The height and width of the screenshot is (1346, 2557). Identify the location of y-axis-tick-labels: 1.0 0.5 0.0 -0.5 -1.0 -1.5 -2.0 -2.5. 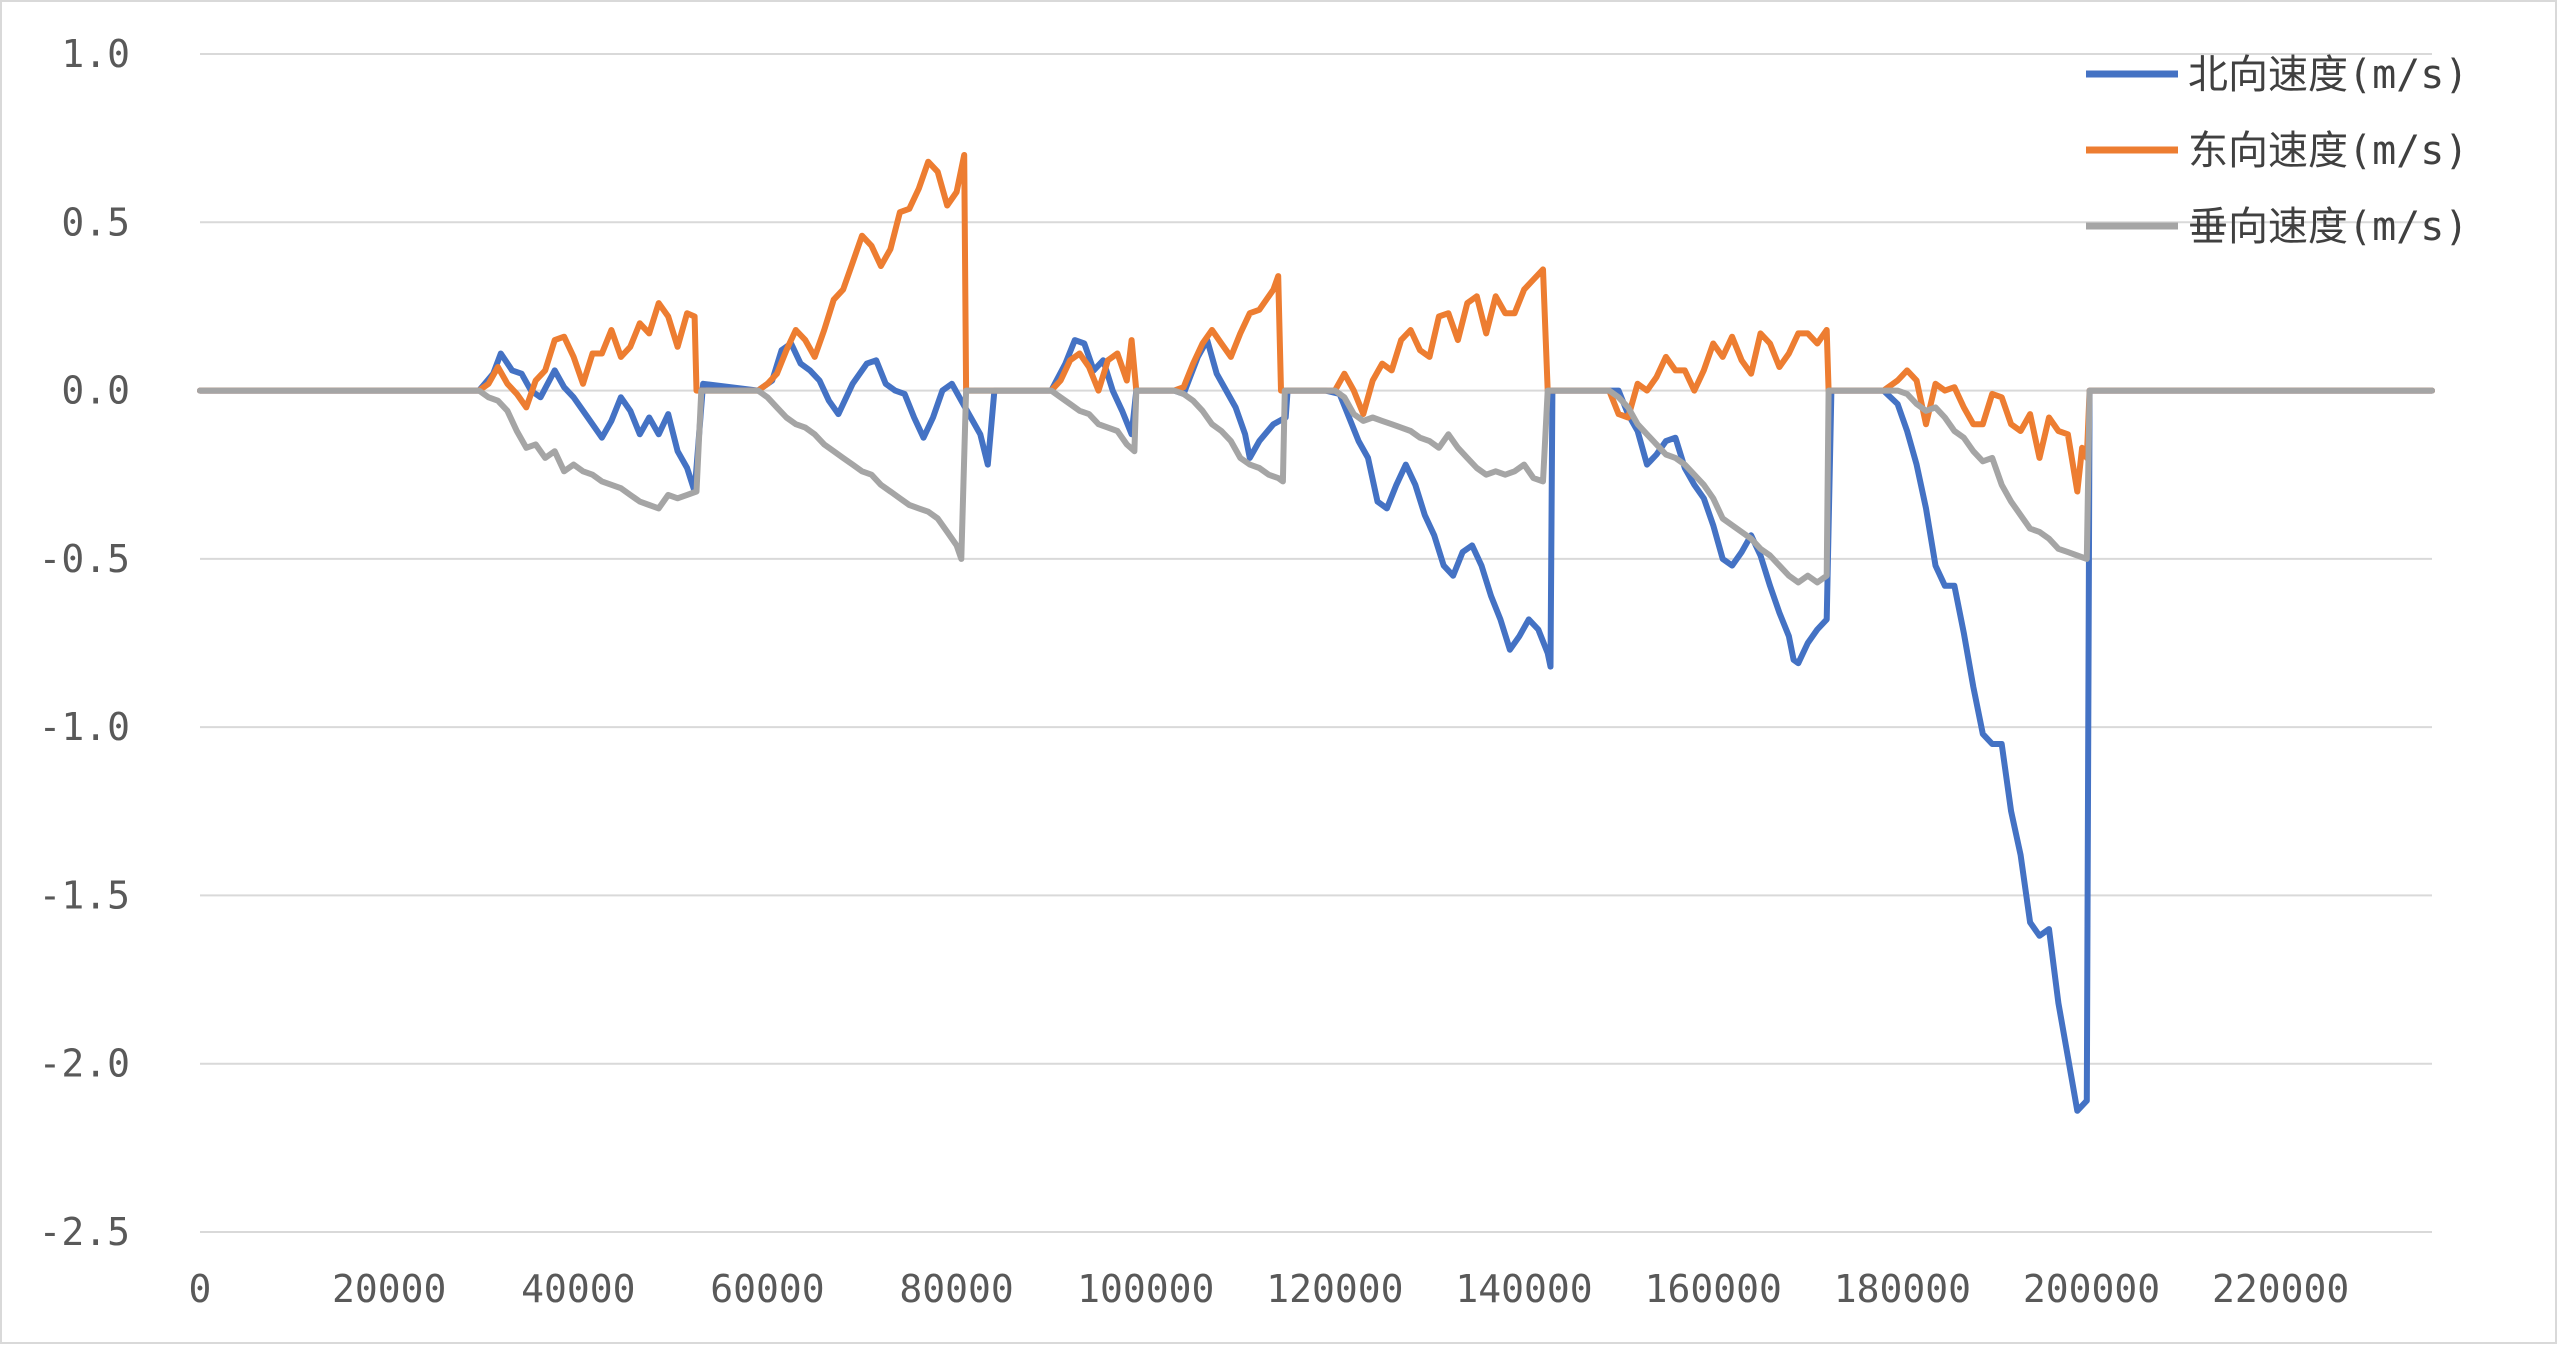
(84, 643).